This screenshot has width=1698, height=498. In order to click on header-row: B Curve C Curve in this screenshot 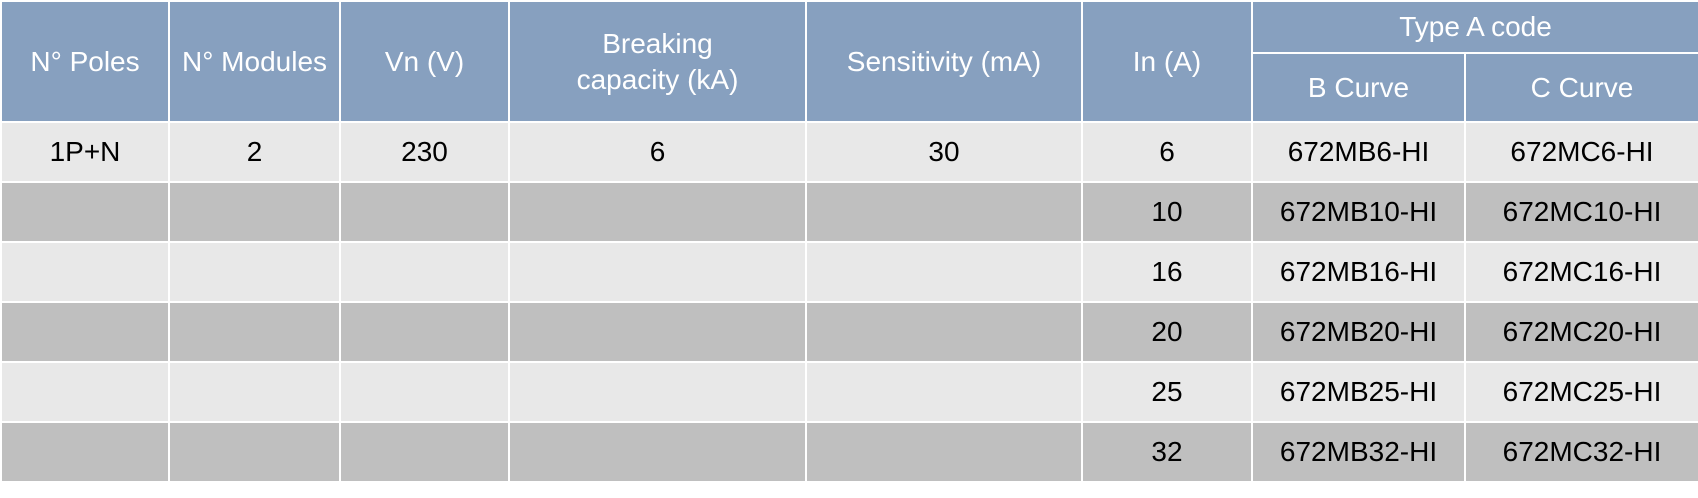, I will do `click(849, 87)`.